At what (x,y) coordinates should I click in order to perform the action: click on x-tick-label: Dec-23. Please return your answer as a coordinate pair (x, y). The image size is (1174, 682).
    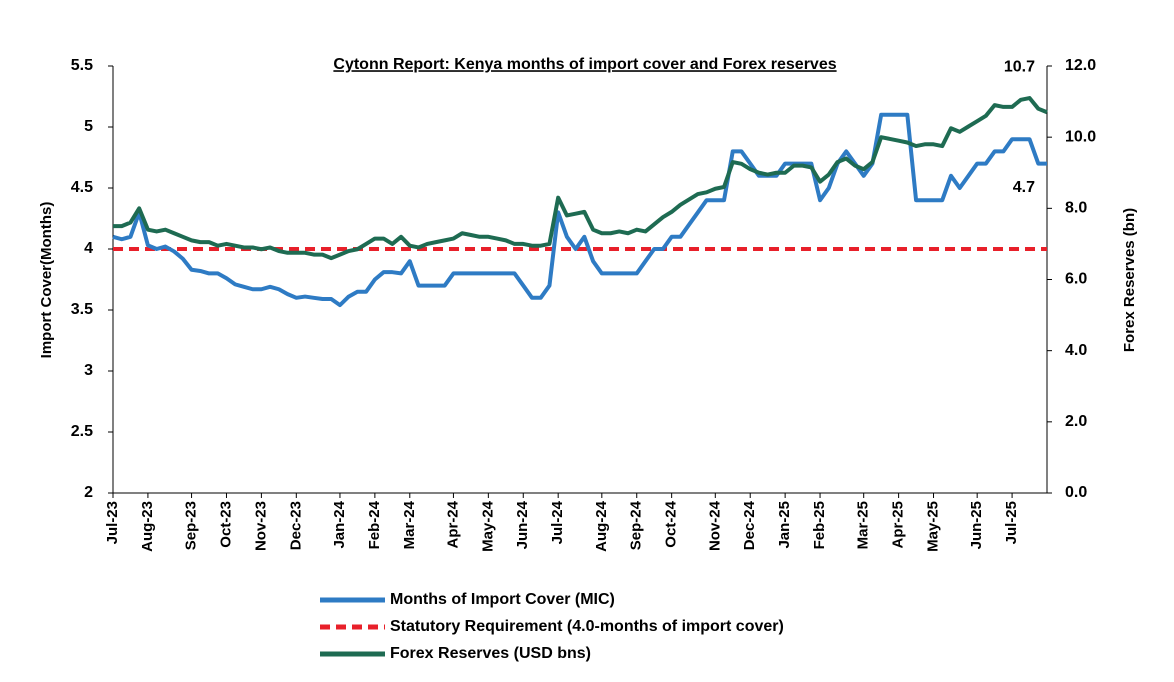
    Looking at the image, I should click on (295, 525).